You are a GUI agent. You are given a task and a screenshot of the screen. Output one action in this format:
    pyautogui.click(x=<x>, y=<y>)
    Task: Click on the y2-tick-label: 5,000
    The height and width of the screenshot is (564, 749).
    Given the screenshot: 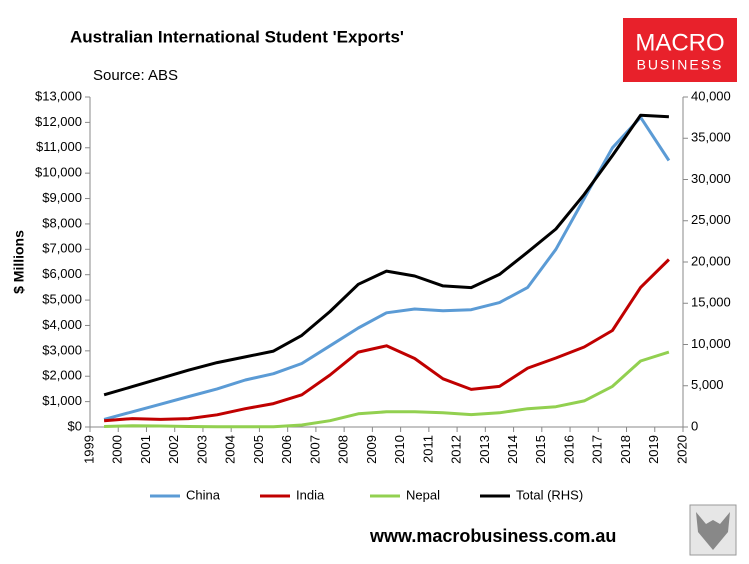 What is the action you would take?
    pyautogui.click(x=707, y=384)
    